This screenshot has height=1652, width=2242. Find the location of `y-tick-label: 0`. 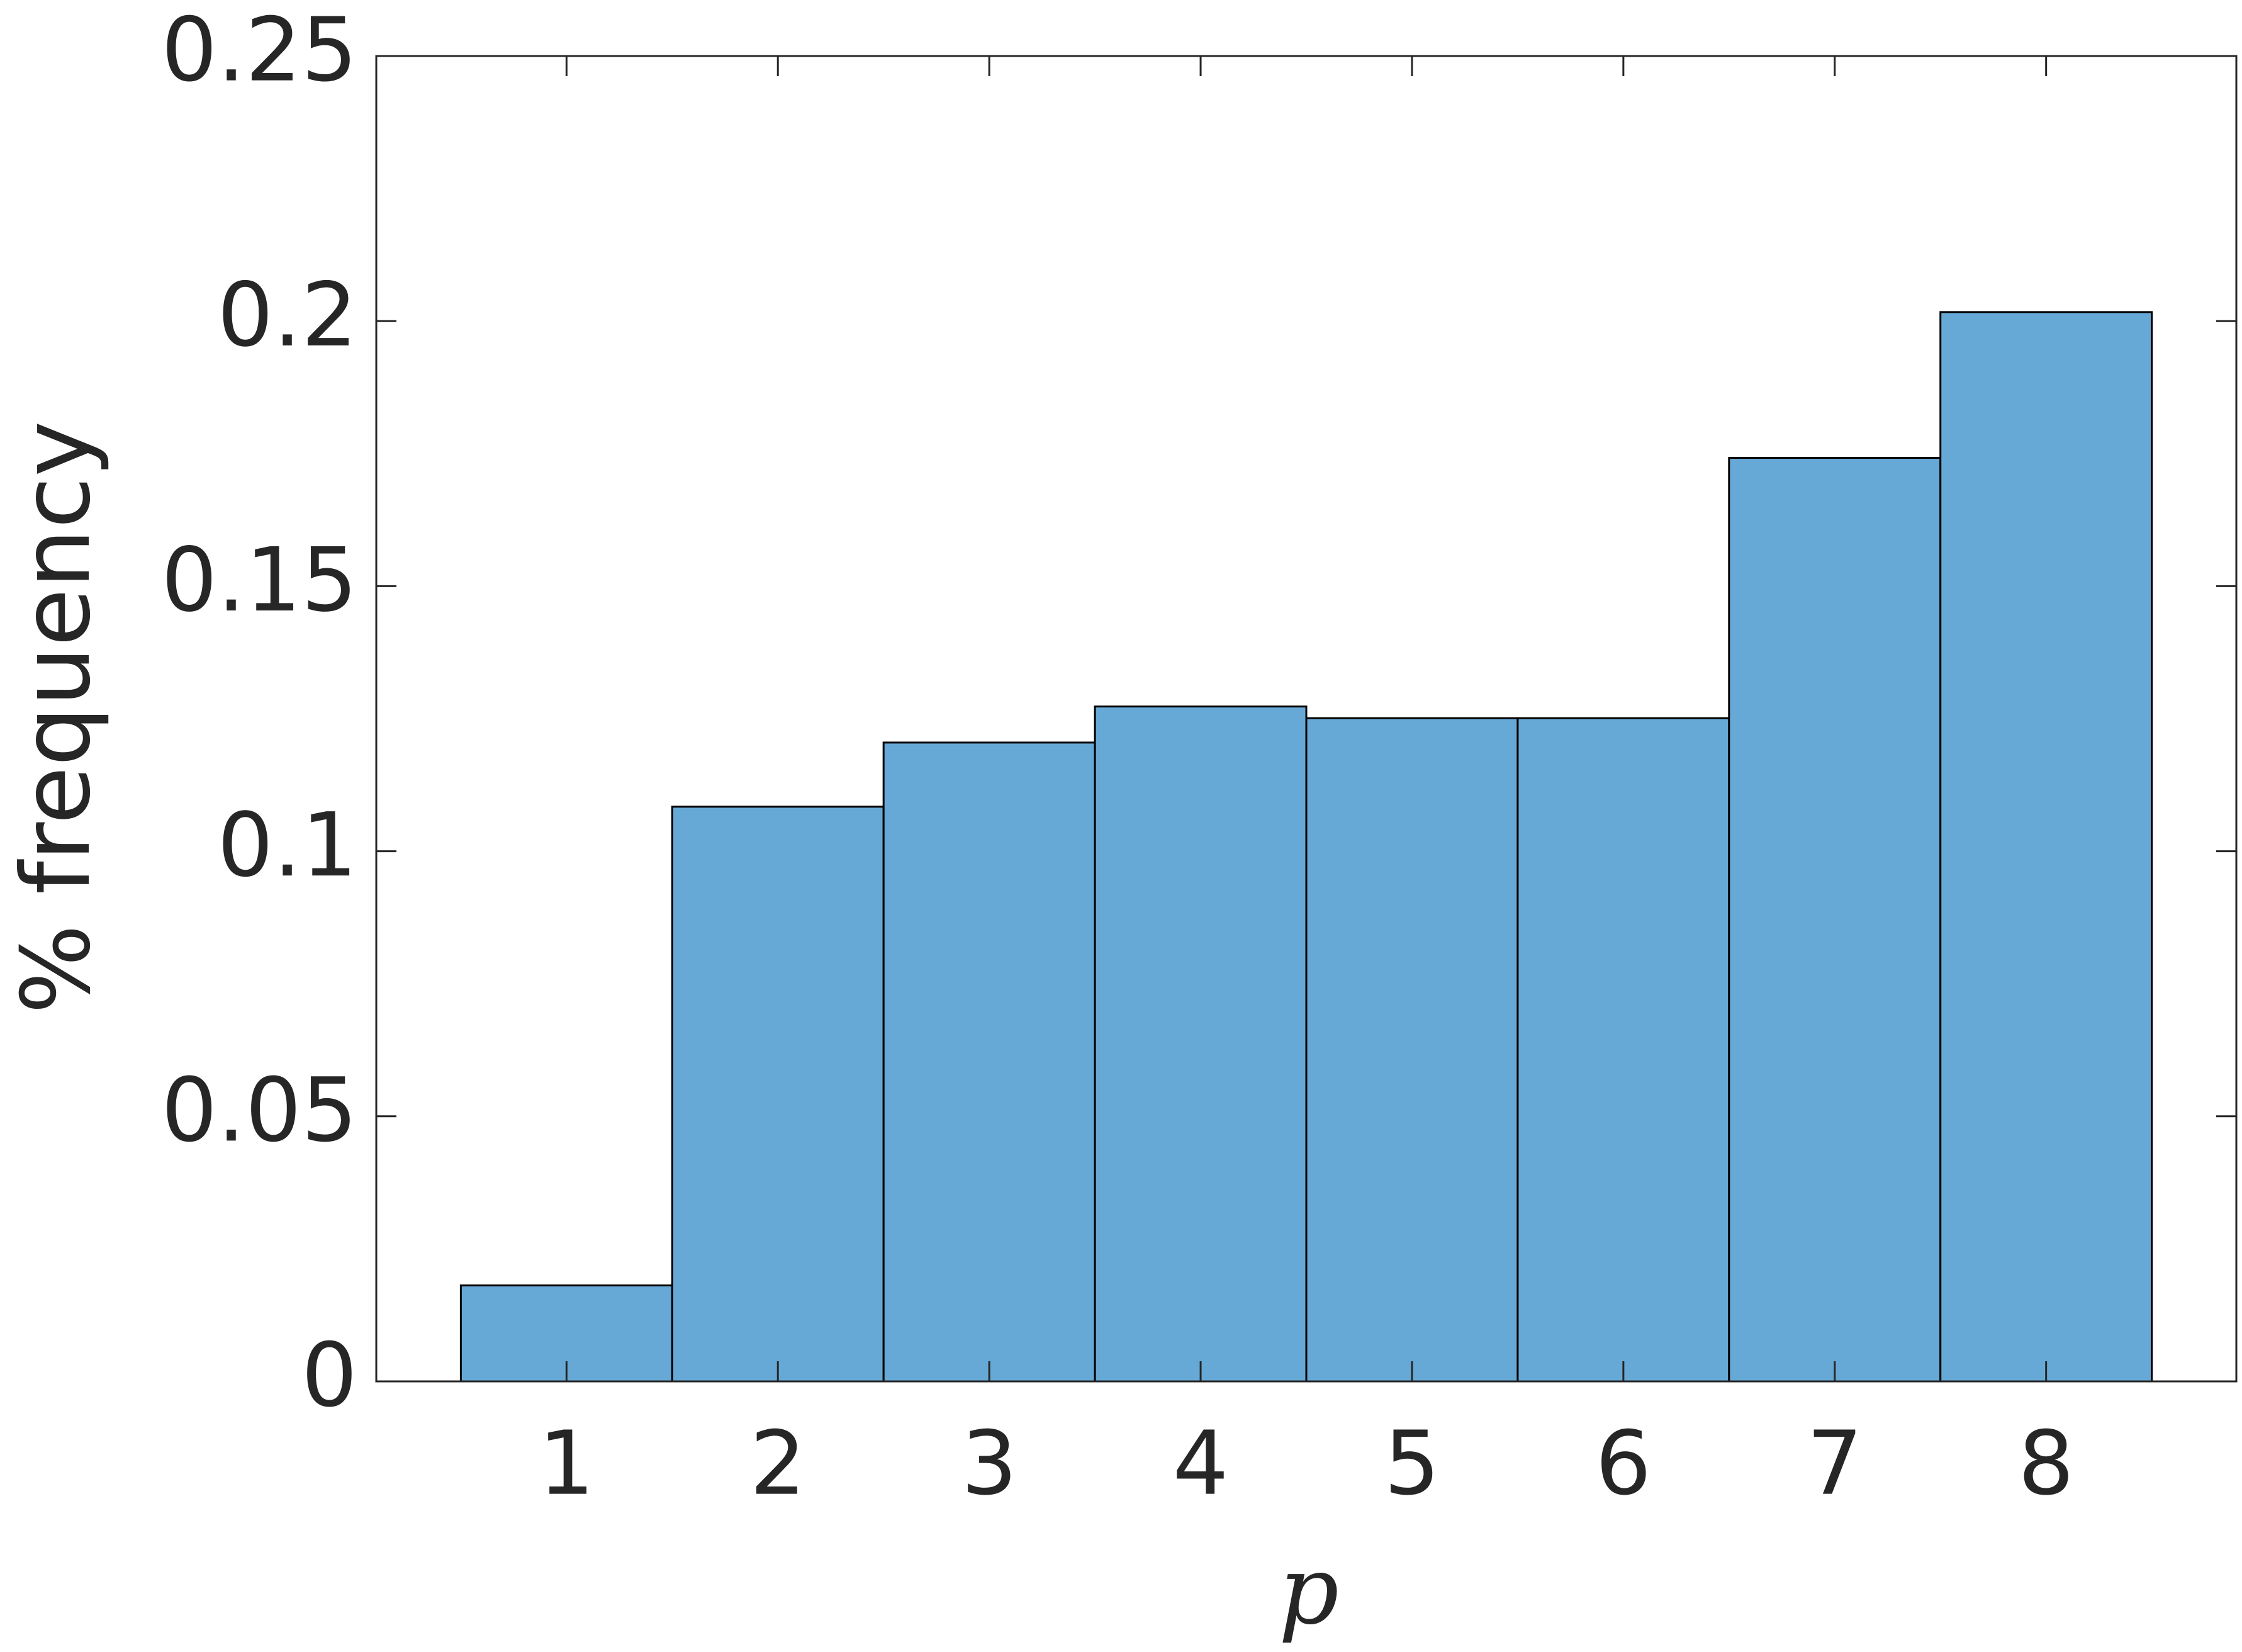

y-tick-label: 0 is located at coordinates (329, 1376).